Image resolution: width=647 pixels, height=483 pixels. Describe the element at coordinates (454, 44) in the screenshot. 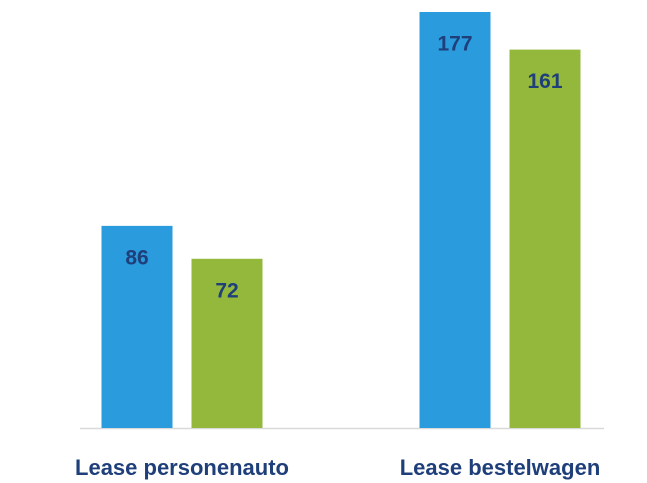

I see `value-label: 177` at that location.